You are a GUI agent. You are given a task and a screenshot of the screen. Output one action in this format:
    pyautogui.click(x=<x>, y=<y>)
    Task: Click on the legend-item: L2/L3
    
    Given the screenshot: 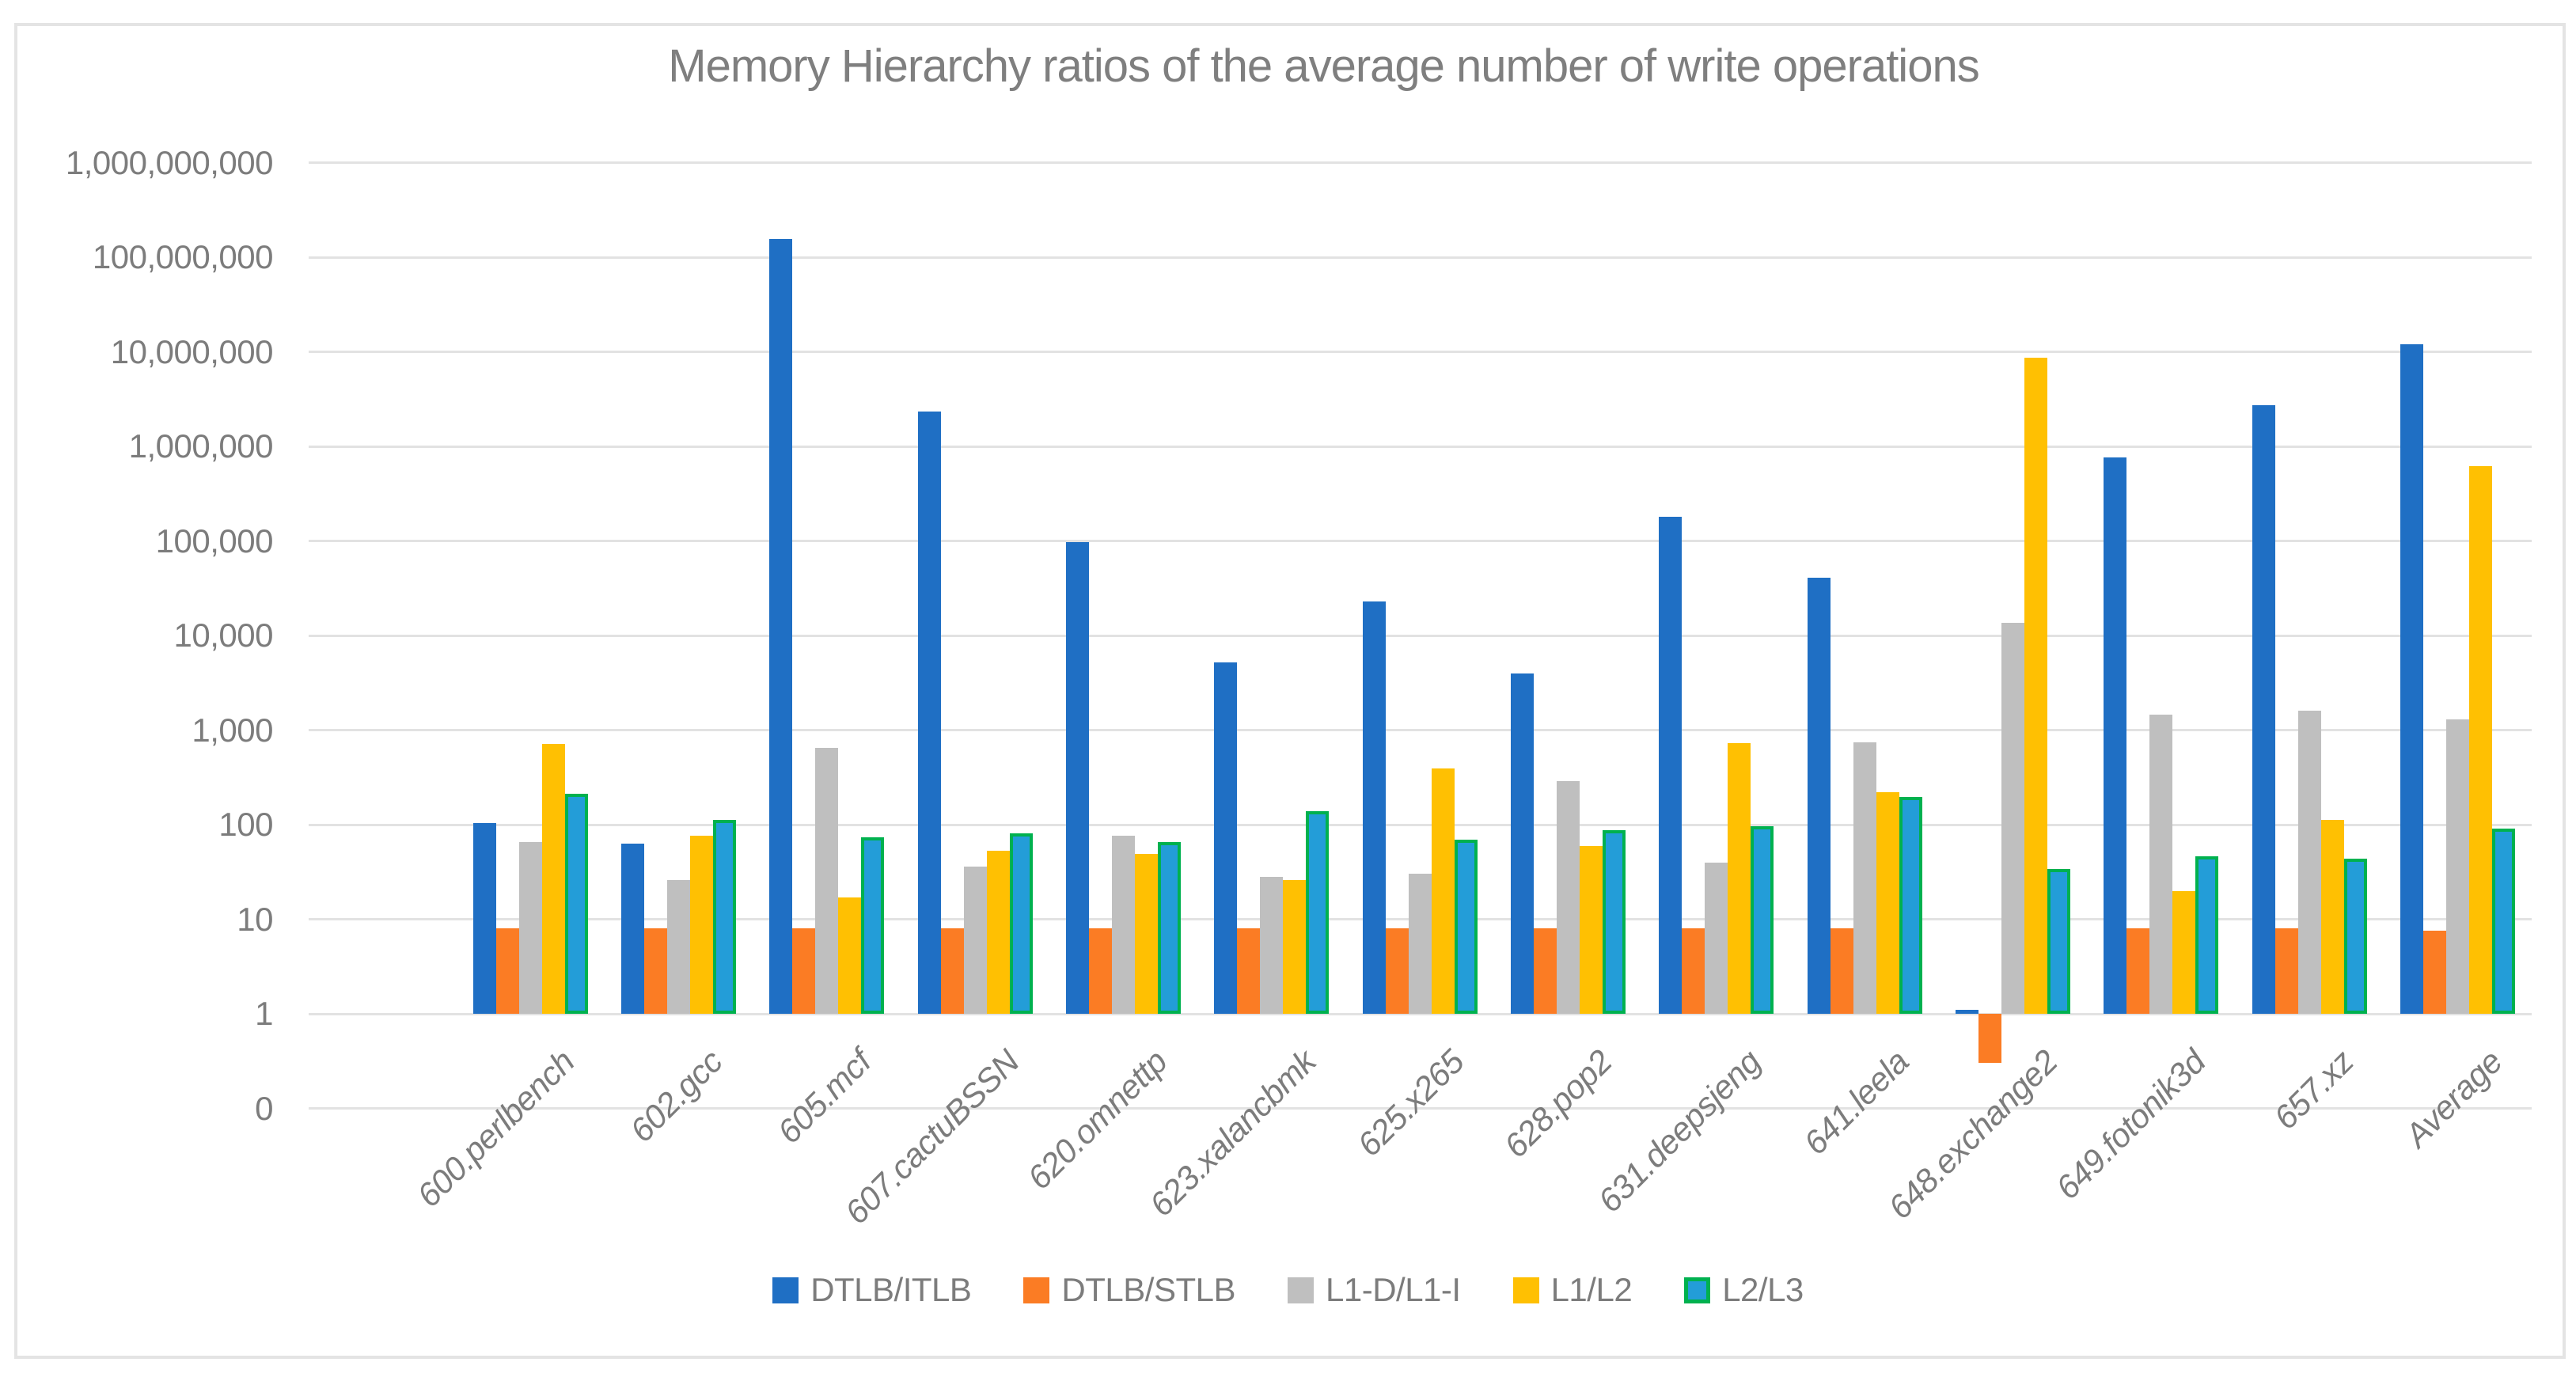 What is the action you would take?
    pyautogui.click(x=1744, y=1290)
    